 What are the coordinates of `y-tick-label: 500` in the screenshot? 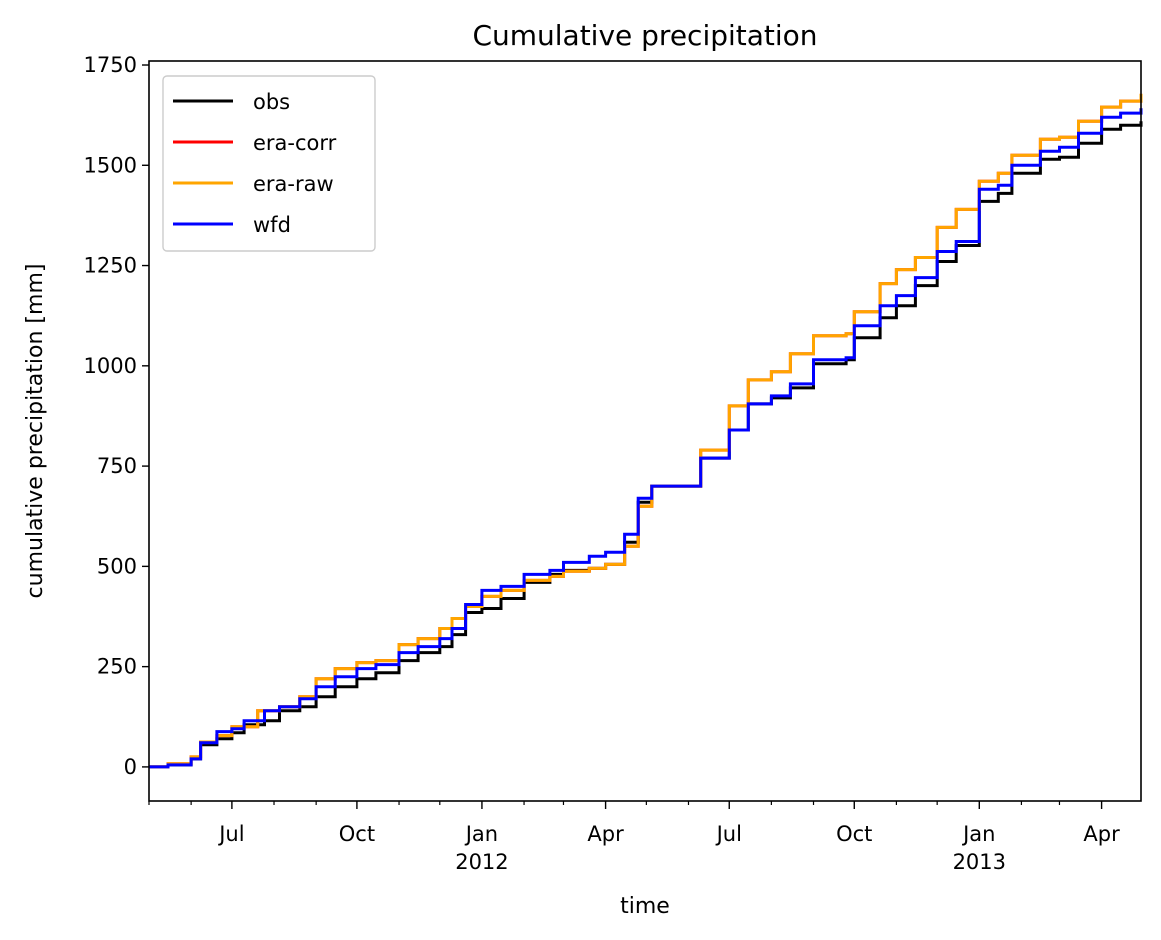 It's located at (117, 566).